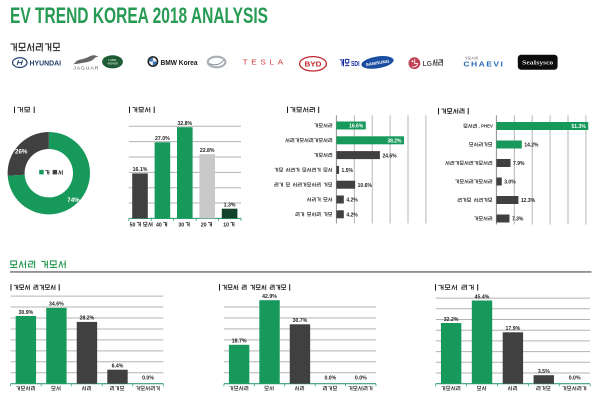 This screenshot has width=600, height=411. Describe the element at coordinates (544, 372) in the screenshot. I see `svg-text: 3.5%` at that location.